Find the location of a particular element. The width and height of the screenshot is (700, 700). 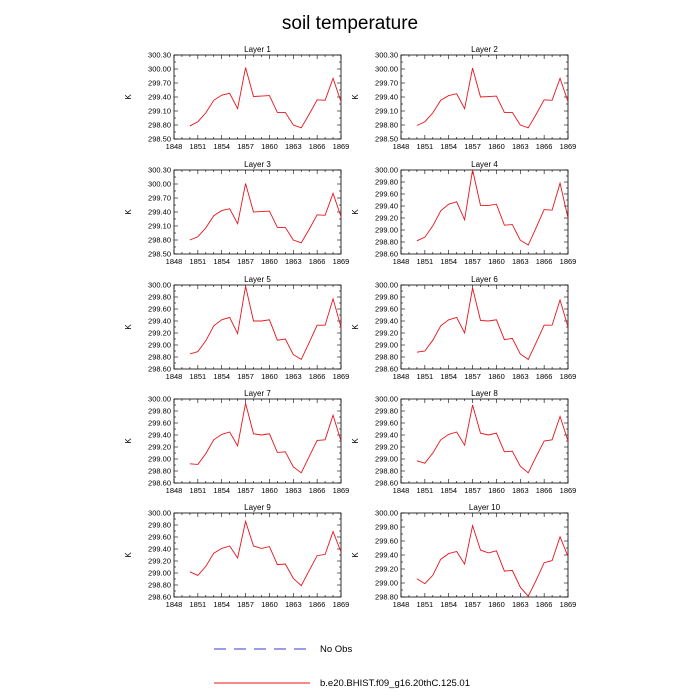

panel-title: Layer 8 is located at coordinates (484, 393).